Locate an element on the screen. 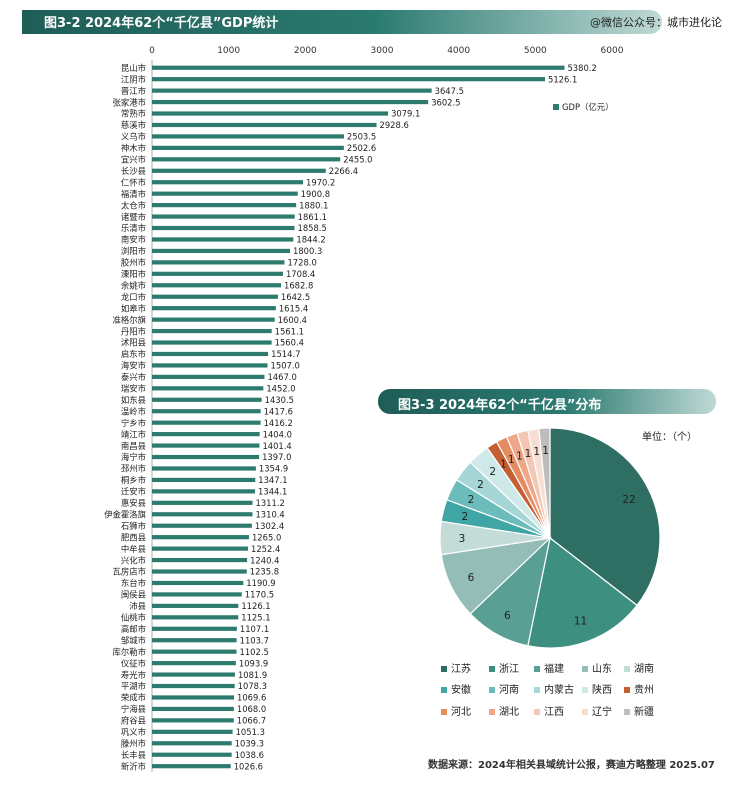 Image resolution: width=740 pixels, height=788 pixels. category-label: 乐清市 is located at coordinates (133, 228).